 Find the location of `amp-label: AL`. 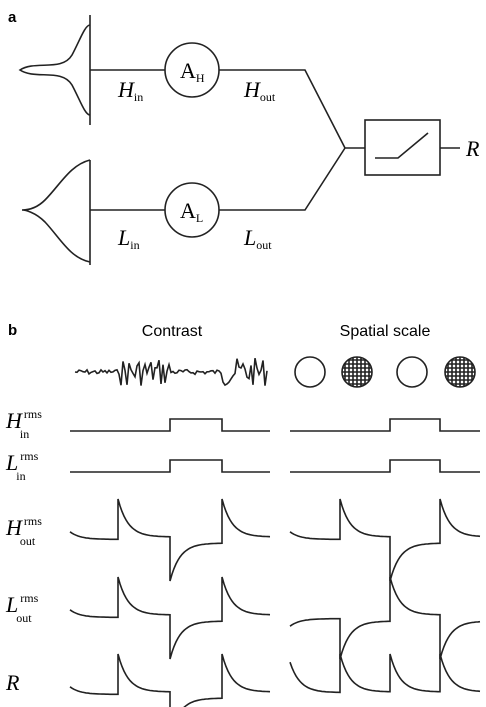

amp-label: AL is located at coordinates (191, 211).